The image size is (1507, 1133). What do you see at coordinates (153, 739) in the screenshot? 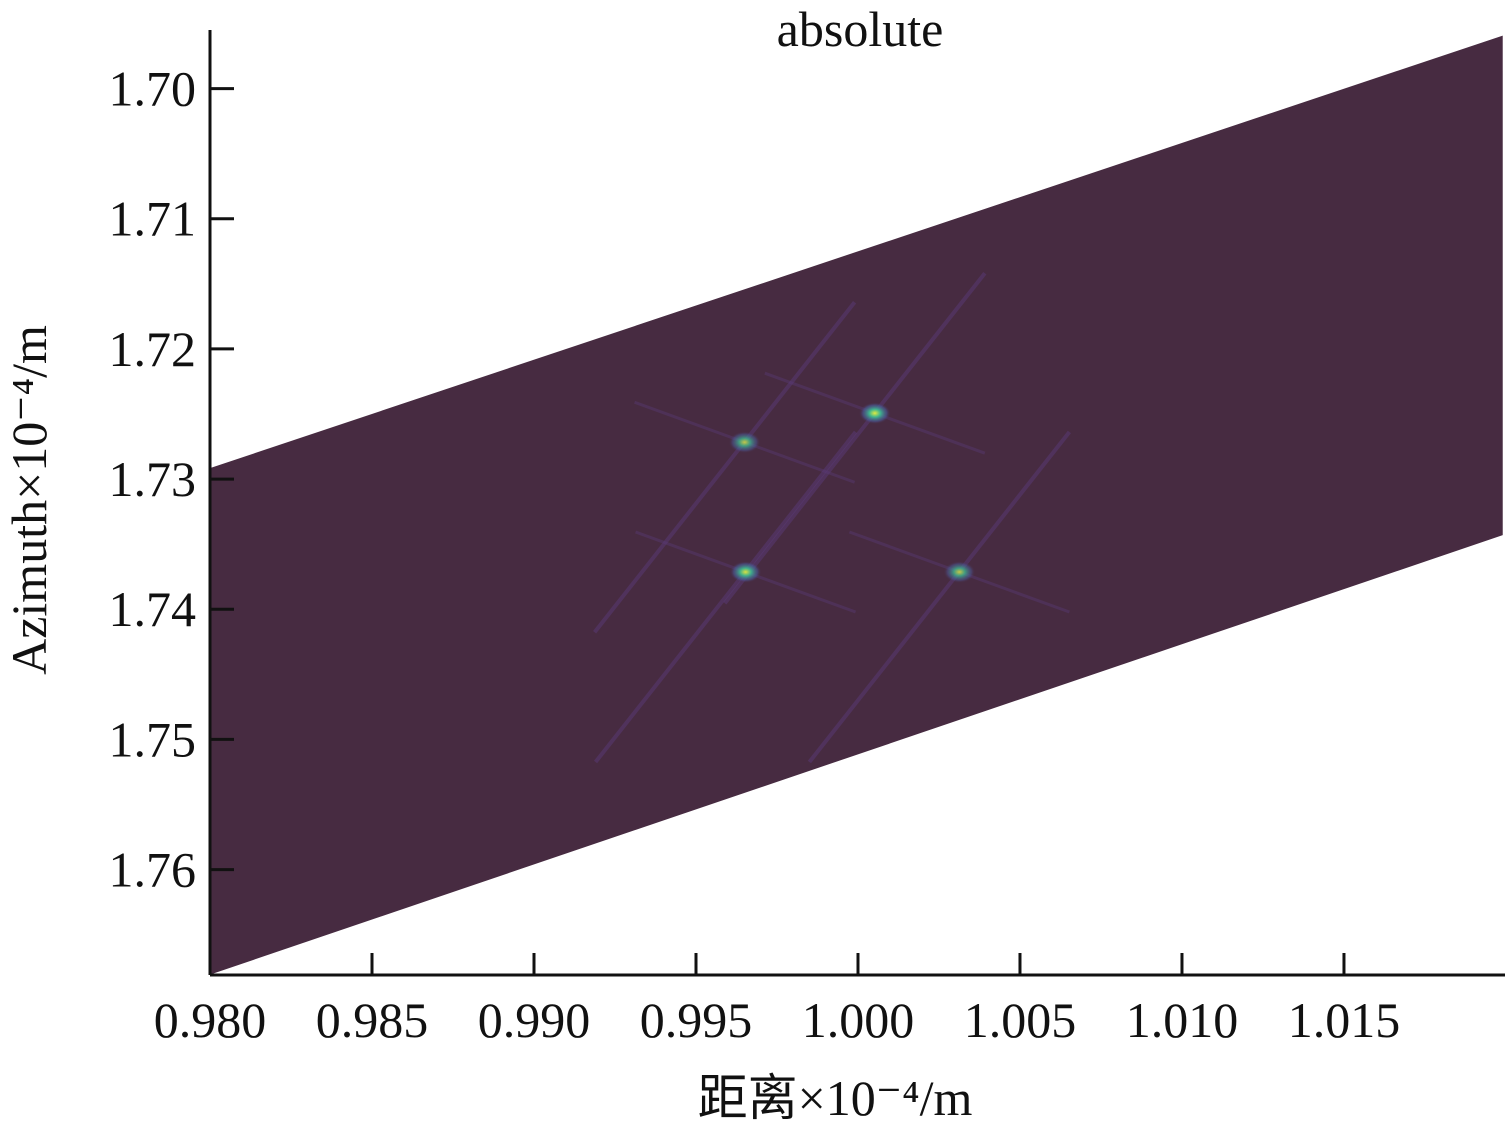
I see `y-tick-label: 1.75` at bounding box center [153, 739].